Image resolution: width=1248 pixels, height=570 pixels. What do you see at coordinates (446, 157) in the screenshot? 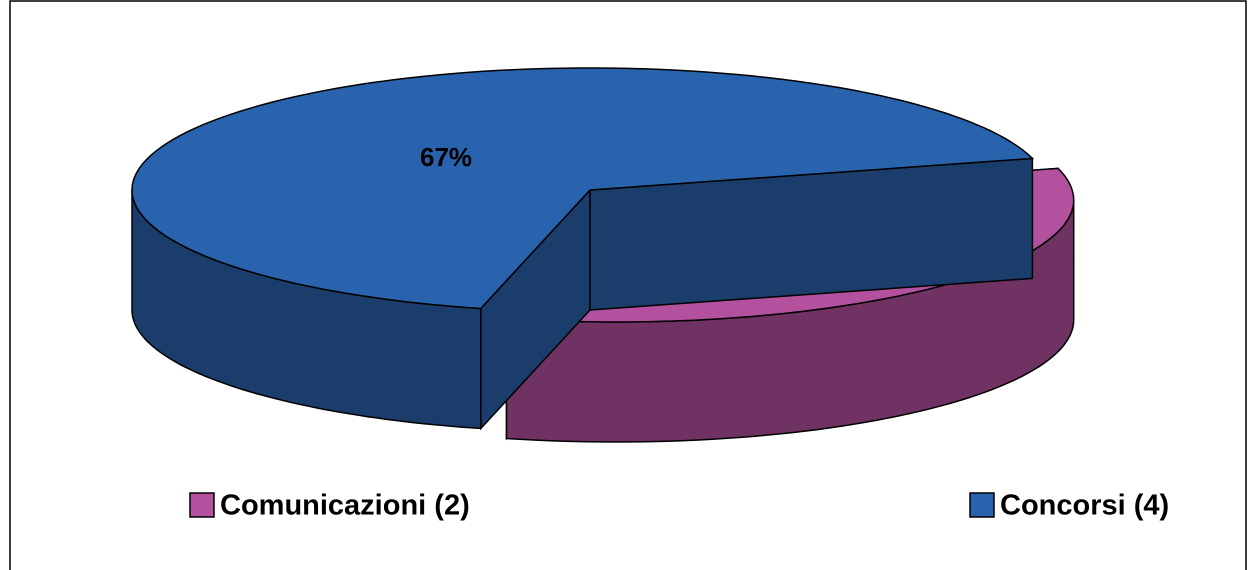
I see `data-label: 67%` at bounding box center [446, 157].